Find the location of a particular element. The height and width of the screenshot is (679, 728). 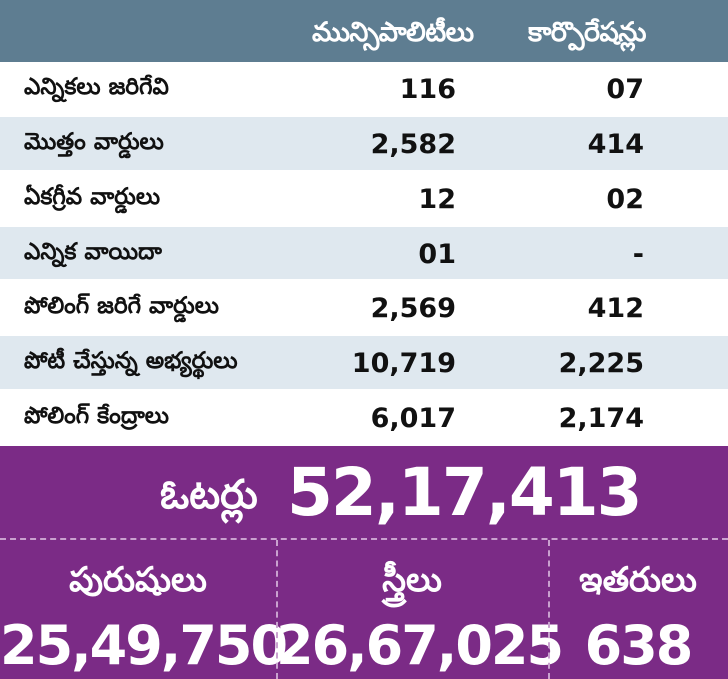

corporations-value: 412 is located at coordinates (615, 309).